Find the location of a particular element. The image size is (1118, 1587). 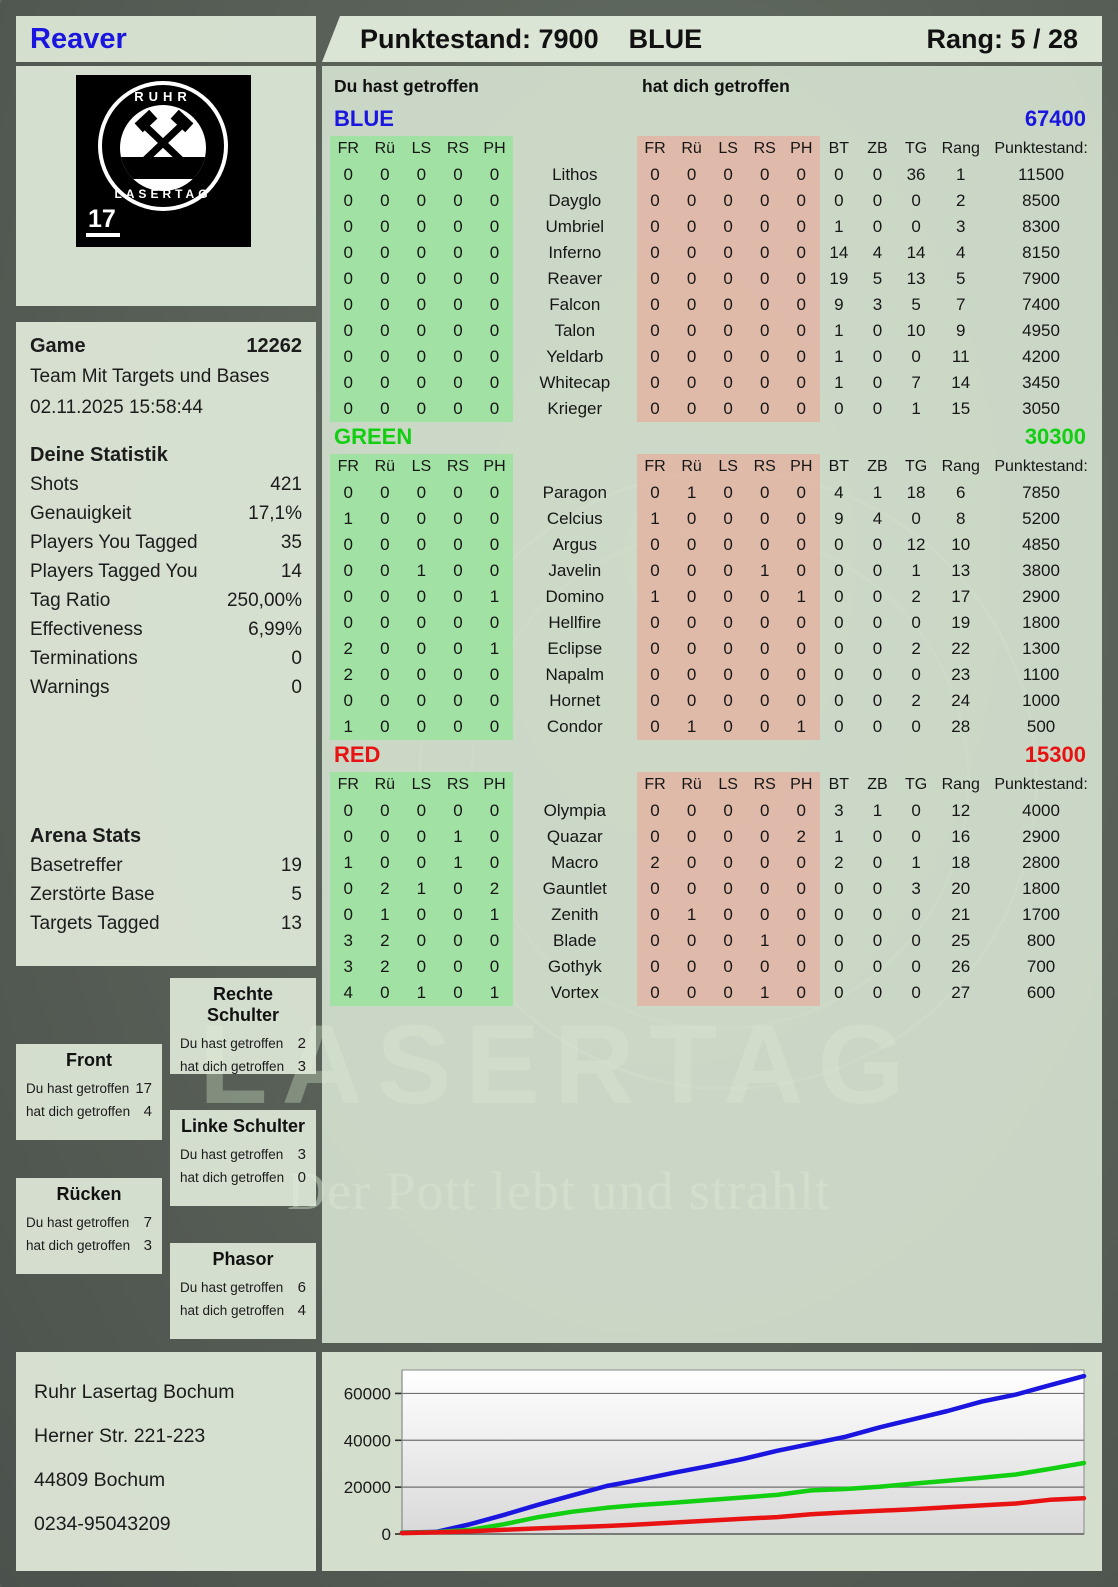

table-row: 3 2 0 0 0 Gothyk 0 0 0 0 0 0 0 0 26 700 is located at coordinates (713, 967).